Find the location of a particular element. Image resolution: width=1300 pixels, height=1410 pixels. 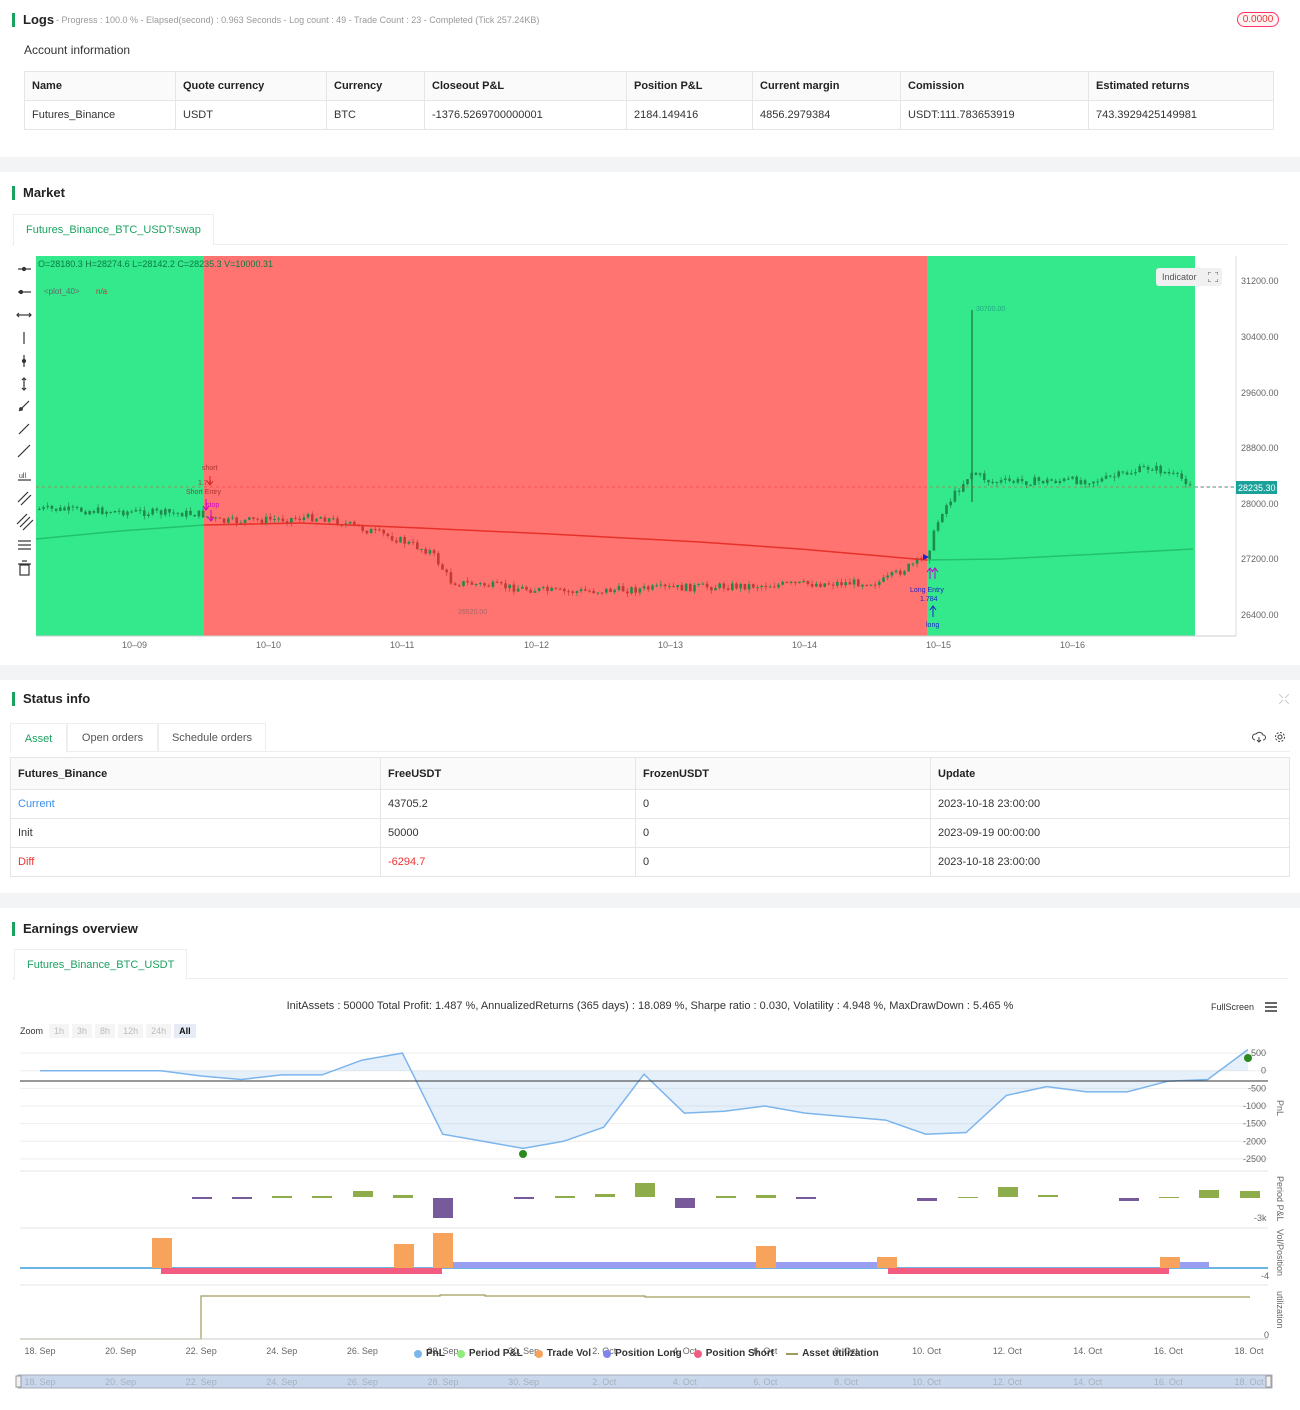

menu-icon is located at coordinates (1271, 1007).